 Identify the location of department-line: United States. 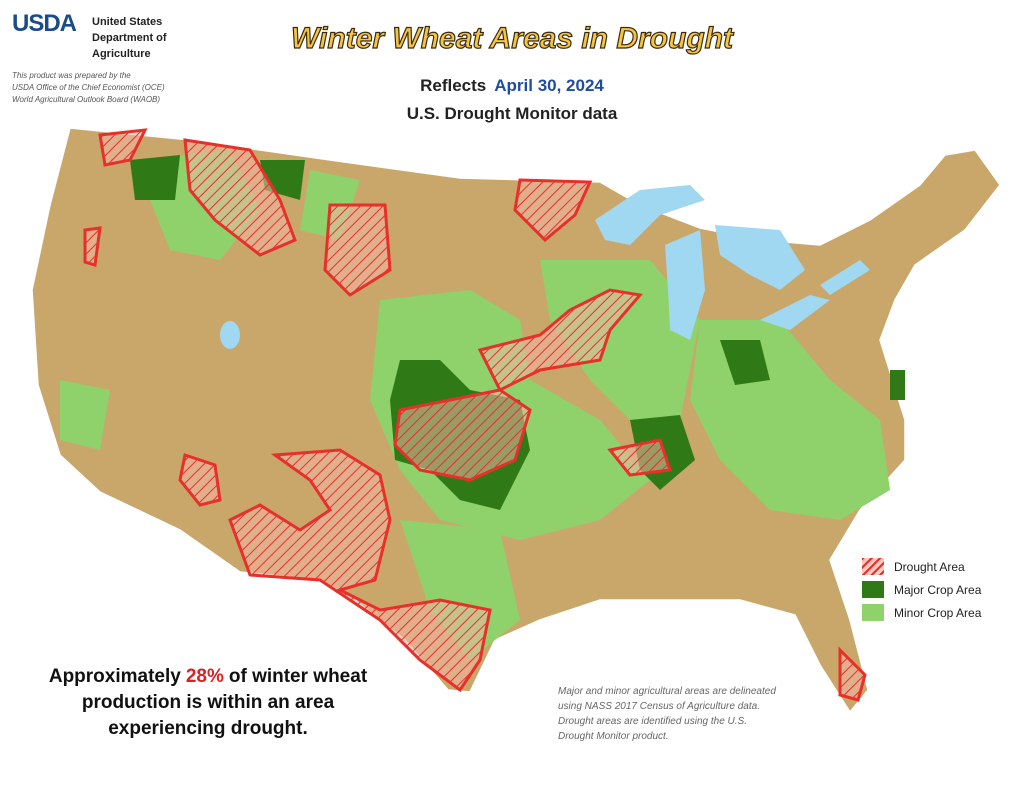
(127, 22).